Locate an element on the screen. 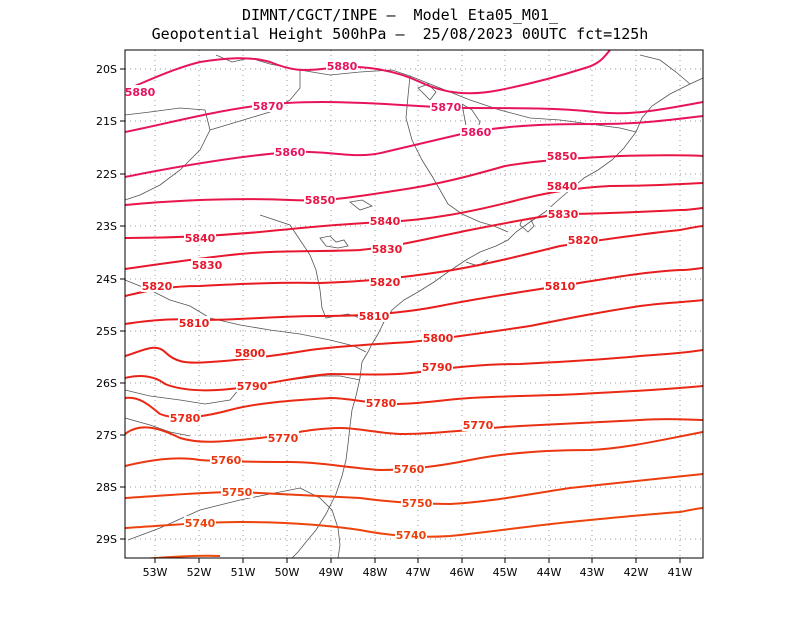 The width and height of the screenshot is (800, 618). lat-tick-label: 26S is located at coordinates (106, 383).